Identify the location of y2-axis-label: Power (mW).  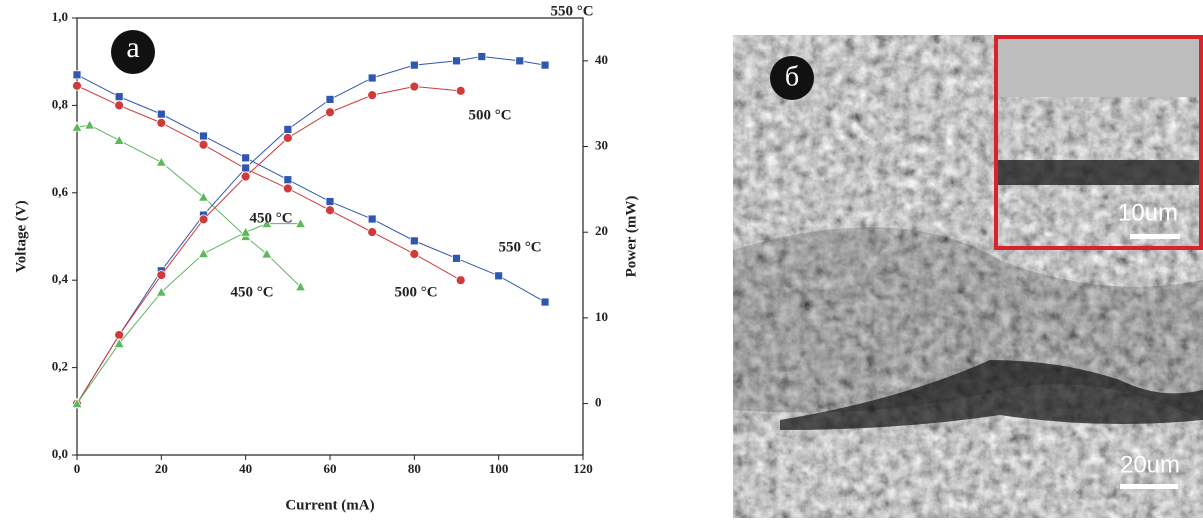
(631, 237).